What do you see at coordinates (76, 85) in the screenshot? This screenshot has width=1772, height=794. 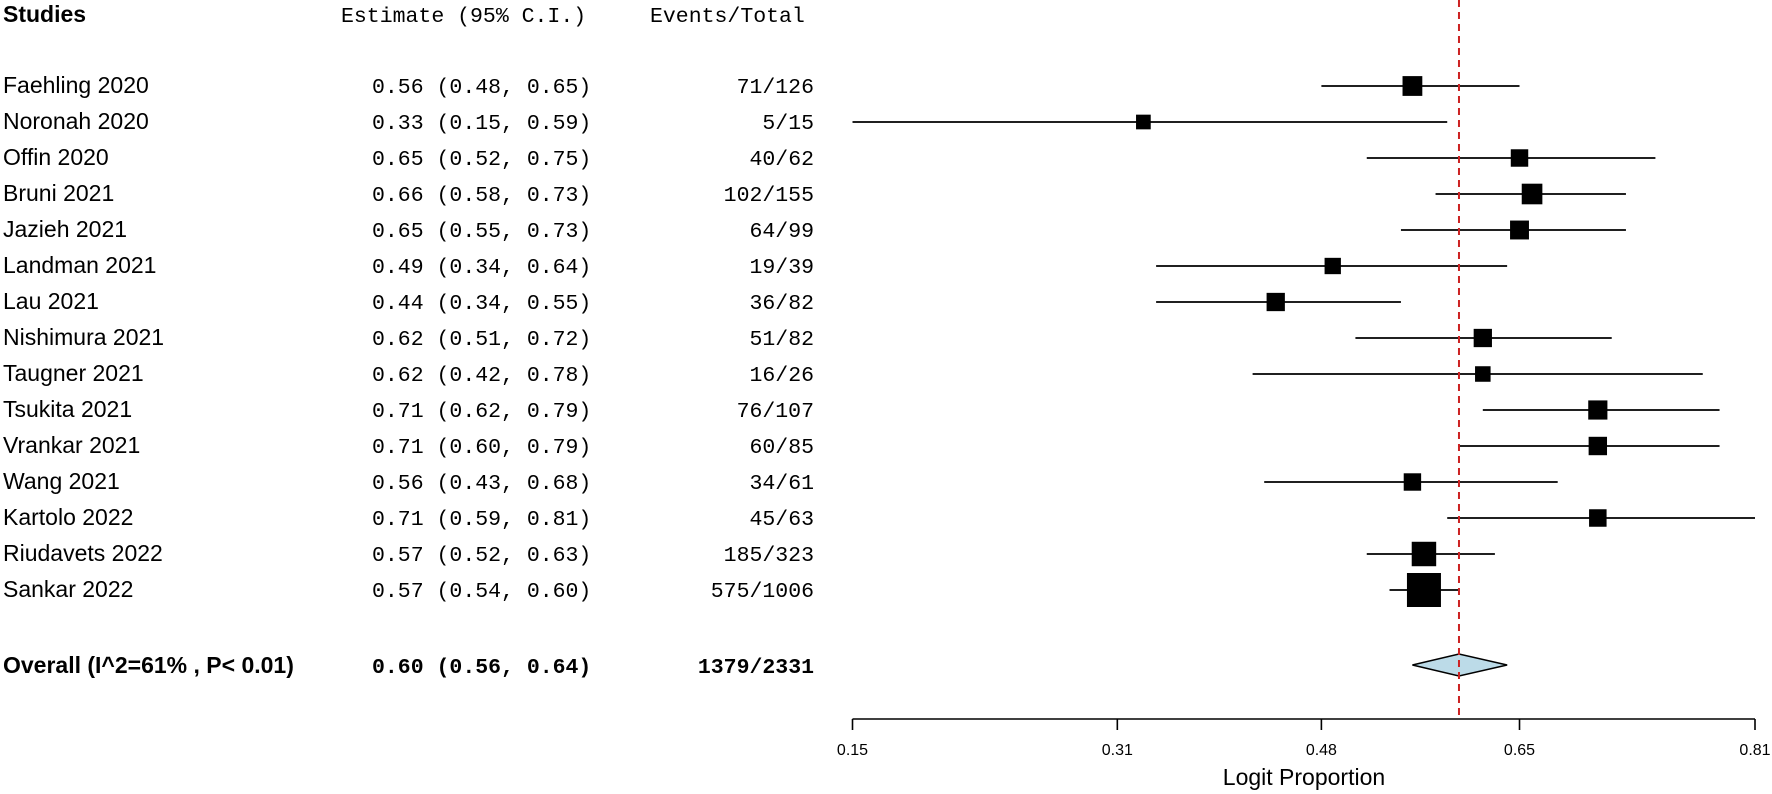 I see `study-label: Faehling 2020` at bounding box center [76, 85].